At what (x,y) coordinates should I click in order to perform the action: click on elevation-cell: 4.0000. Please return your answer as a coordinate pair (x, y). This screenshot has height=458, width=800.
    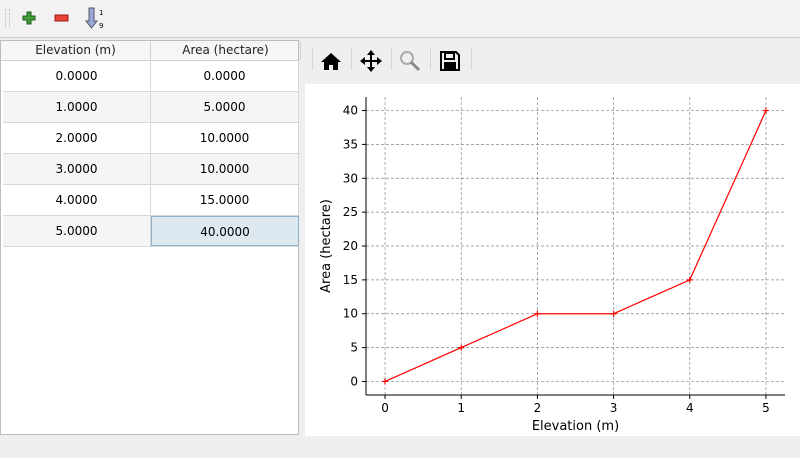
    Looking at the image, I should click on (77, 200).